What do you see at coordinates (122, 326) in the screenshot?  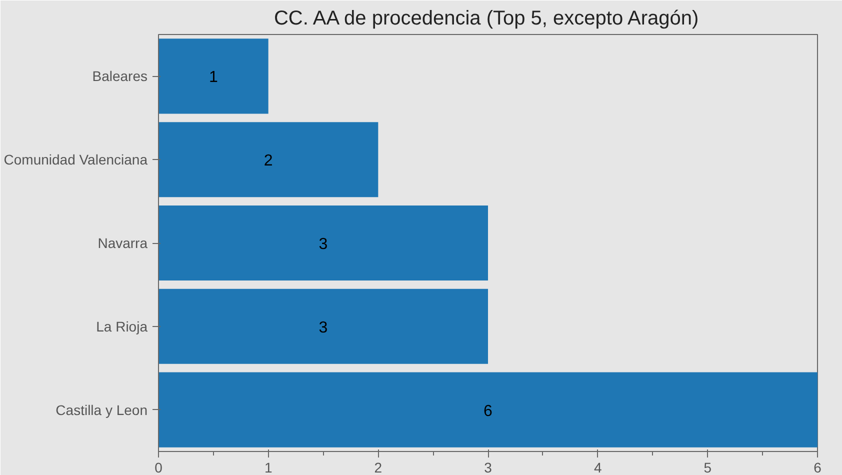 I see `y-tick-label: La Rioja` at bounding box center [122, 326].